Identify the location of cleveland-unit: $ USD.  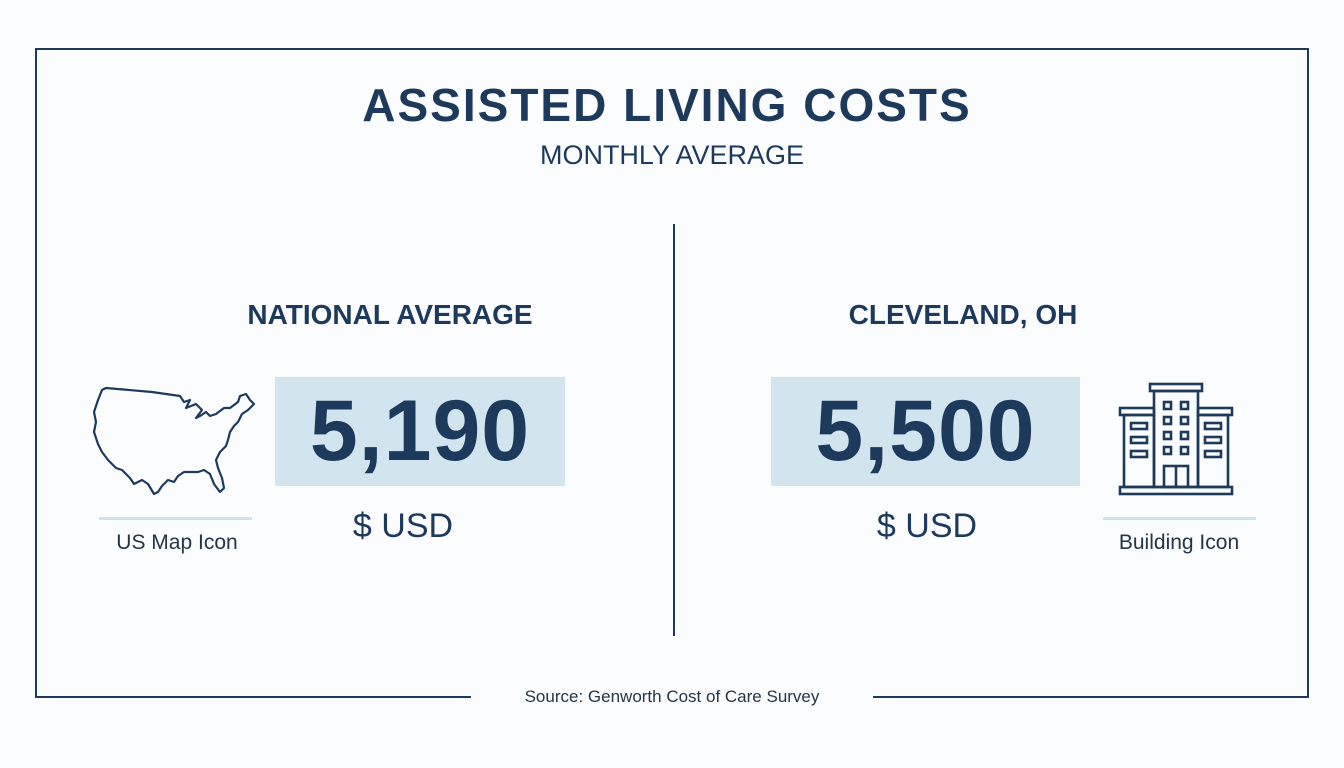
(927, 526).